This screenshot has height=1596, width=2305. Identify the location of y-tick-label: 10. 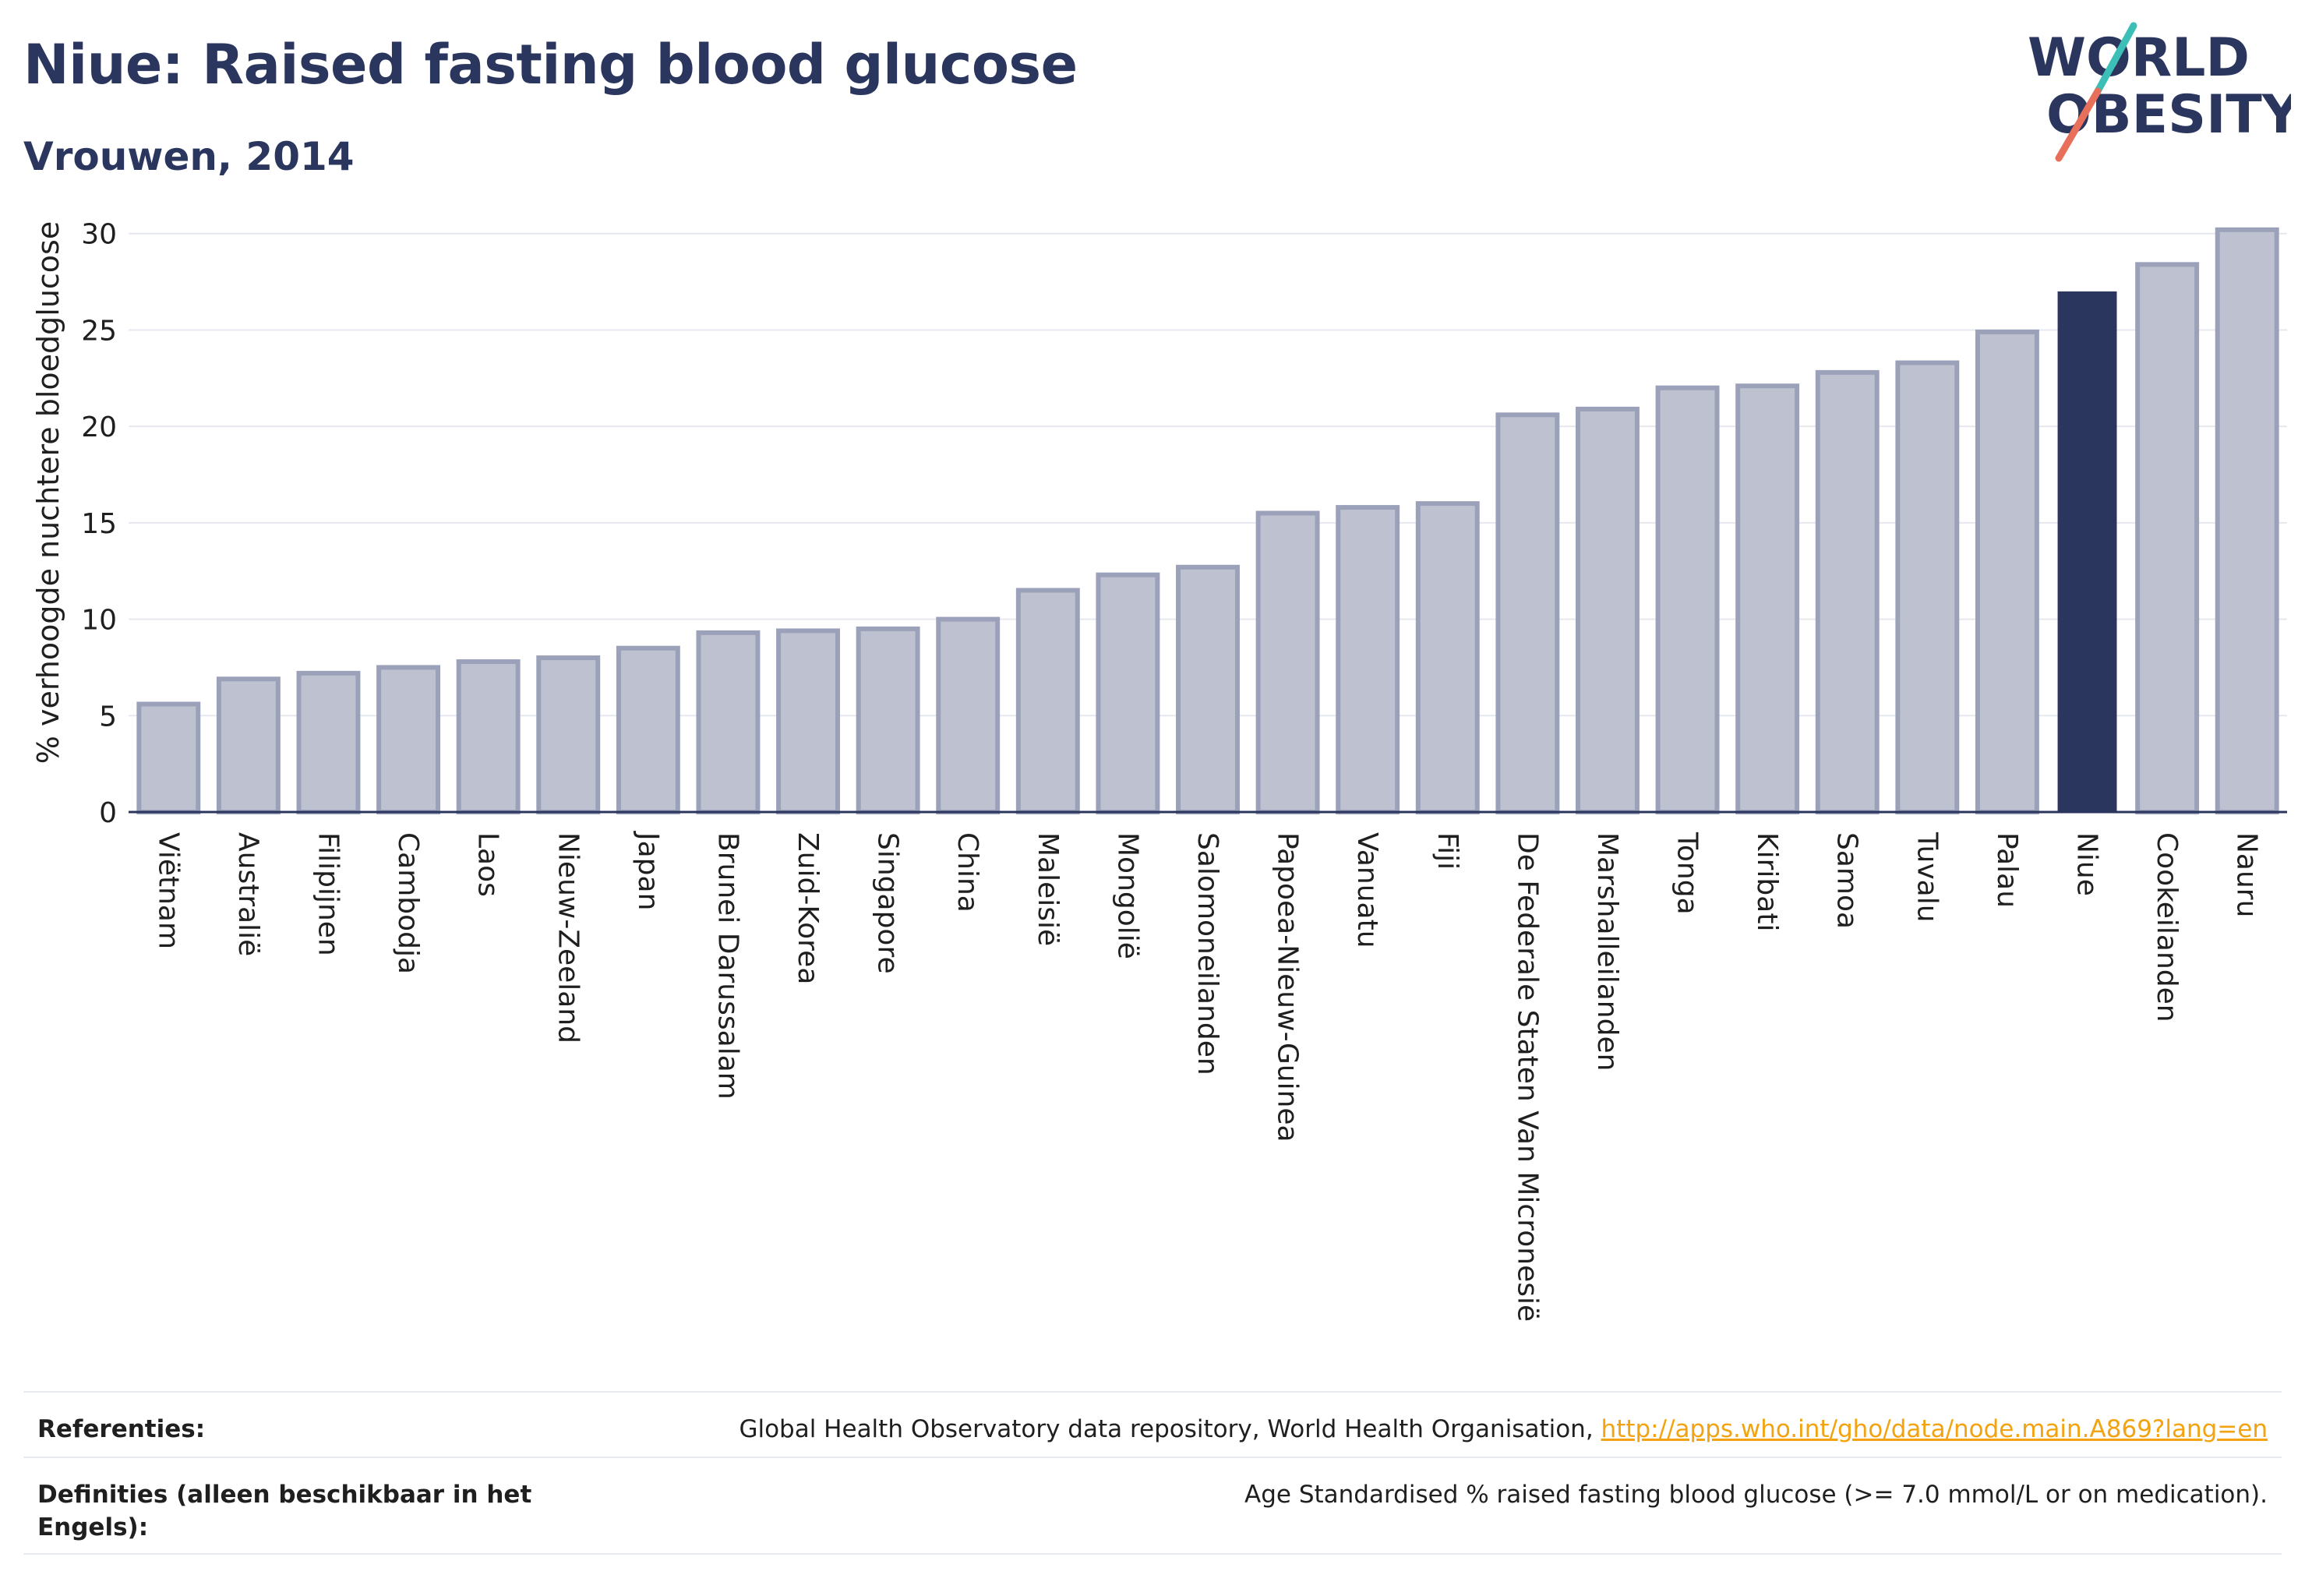
(99, 621).